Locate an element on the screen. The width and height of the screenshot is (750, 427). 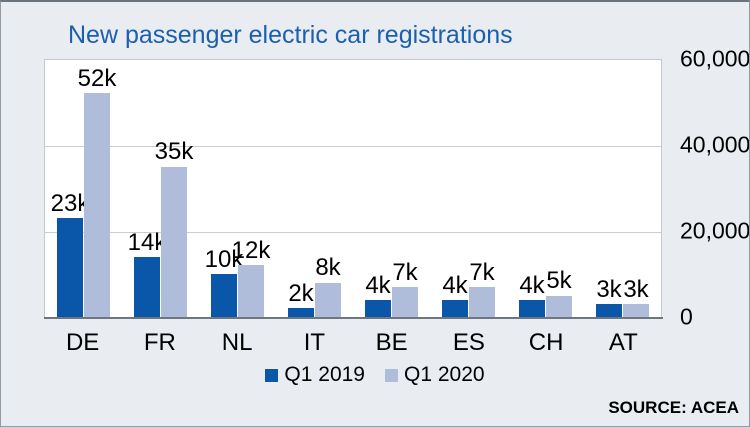
bar-group-at: 3k 3k is located at coordinates (622, 188).